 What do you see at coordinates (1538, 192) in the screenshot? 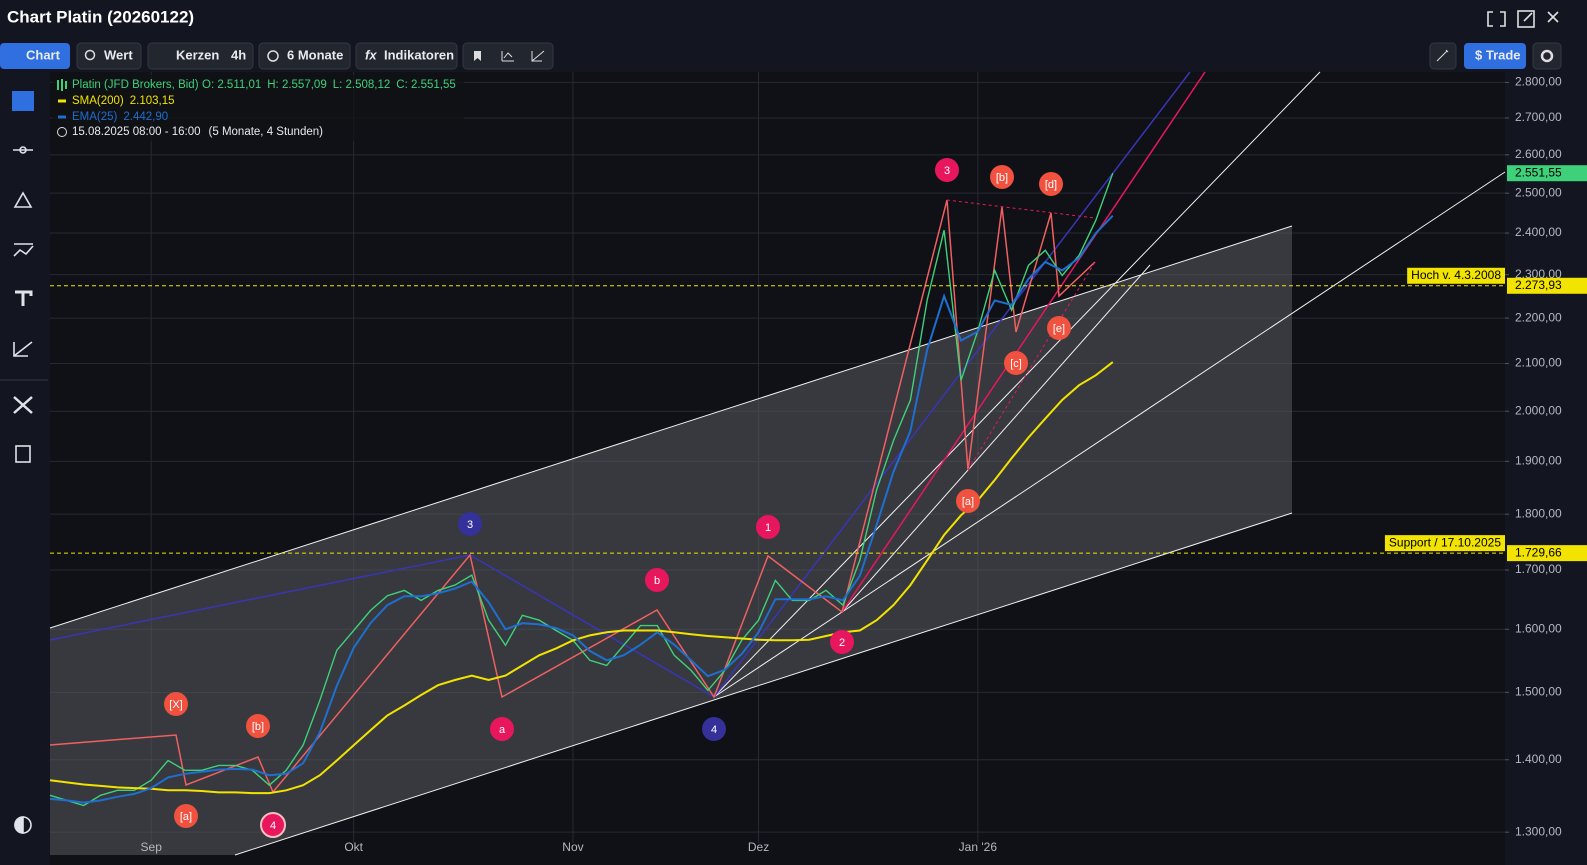
I see `y-tick-label: 2.500,00` at bounding box center [1538, 192].